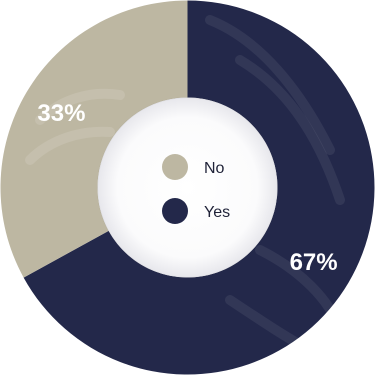 The image size is (375, 375). I want to click on legend-swatch-yes, so click(175, 211).